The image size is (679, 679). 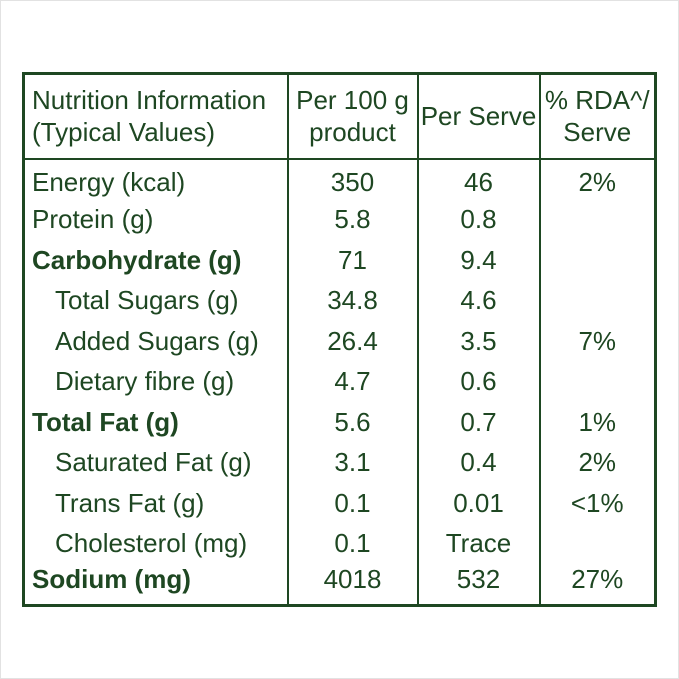 I want to click on per-serve-value: 532, so click(x=478, y=585).